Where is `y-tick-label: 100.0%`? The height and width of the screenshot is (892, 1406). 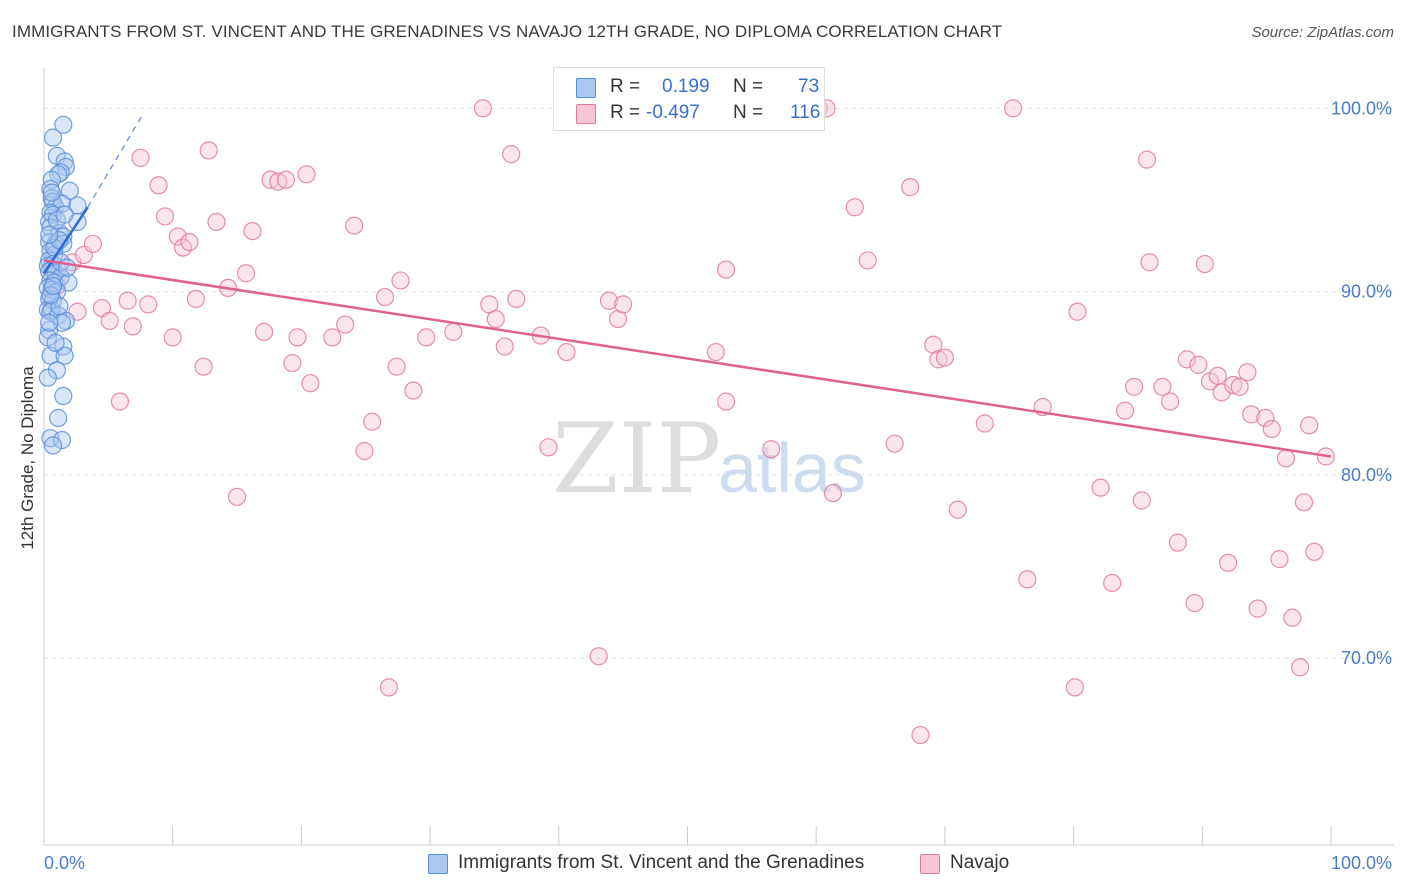
y-tick-label: 100.0% is located at coordinates (1361, 108).